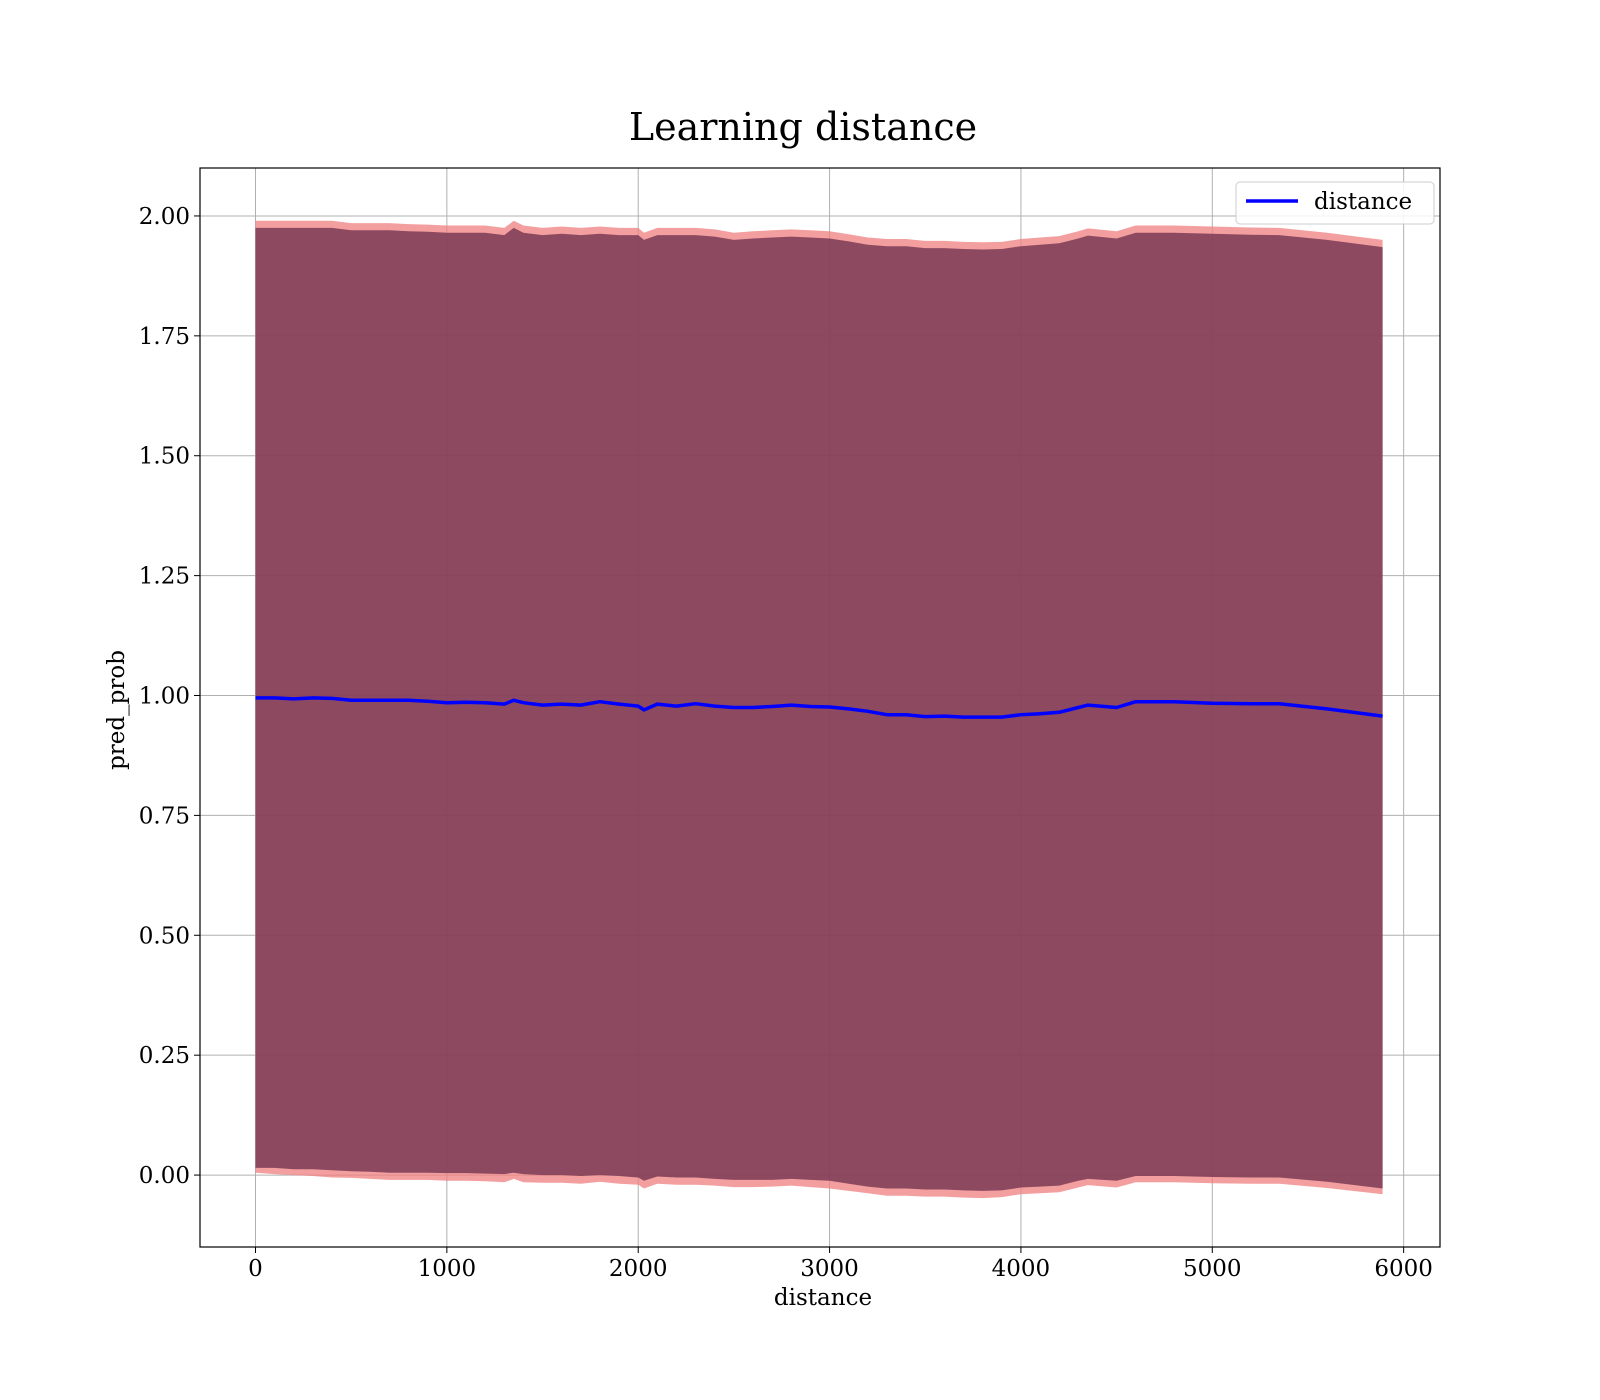 This screenshot has height=1400, width=1600. What do you see at coordinates (1021, 1269) in the screenshot?
I see `x-tick-label: 4000` at bounding box center [1021, 1269].